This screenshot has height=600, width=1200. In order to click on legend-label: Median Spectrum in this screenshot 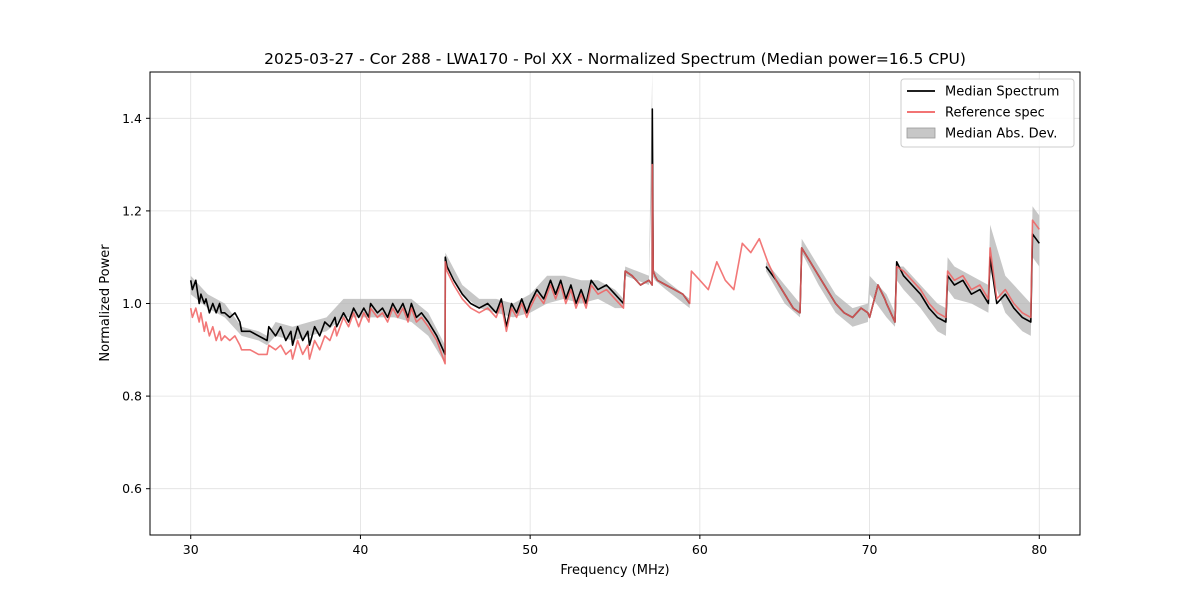, I will do `click(1002, 92)`.